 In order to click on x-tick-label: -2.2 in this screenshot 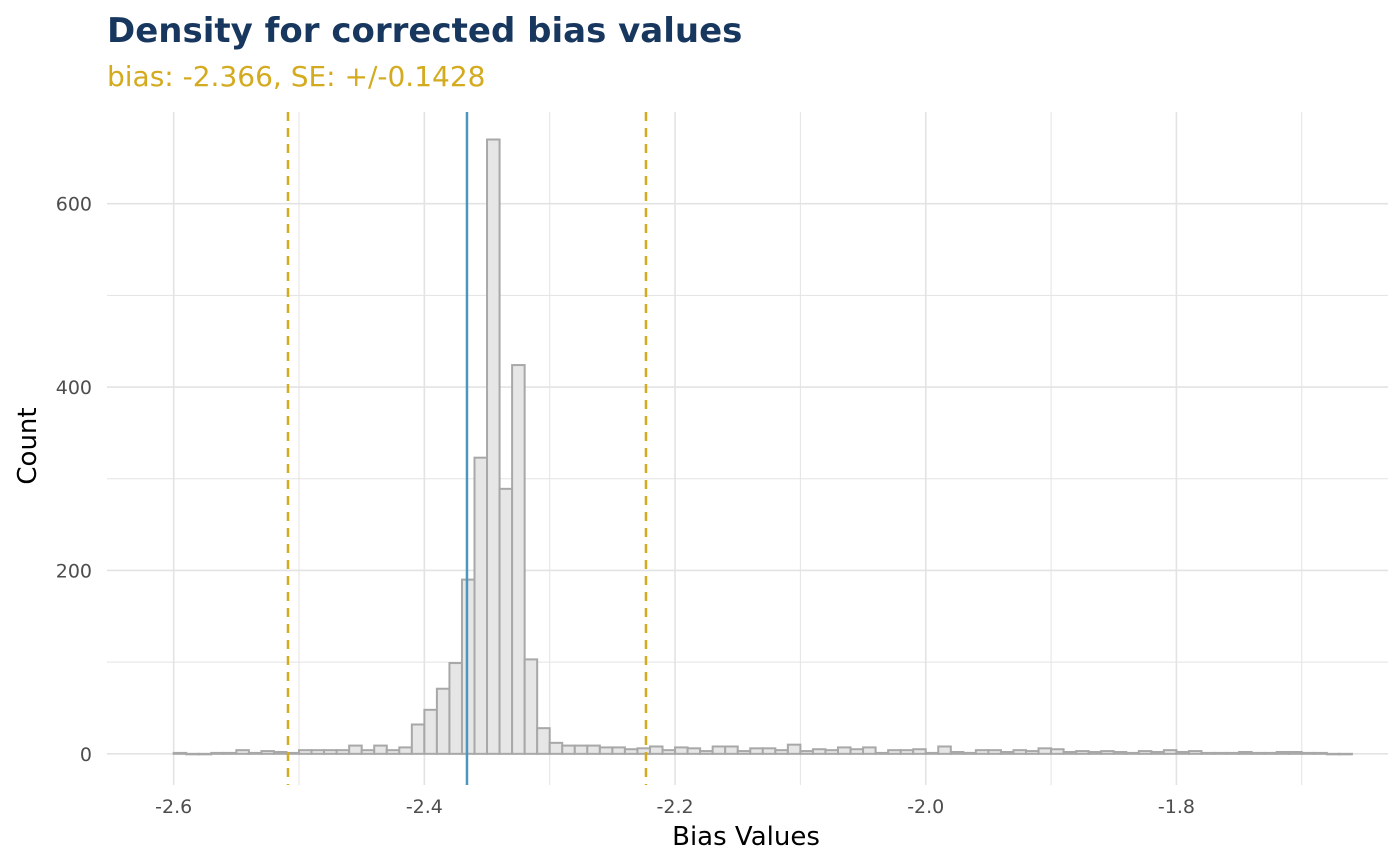, I will do `click(675, 807)`.